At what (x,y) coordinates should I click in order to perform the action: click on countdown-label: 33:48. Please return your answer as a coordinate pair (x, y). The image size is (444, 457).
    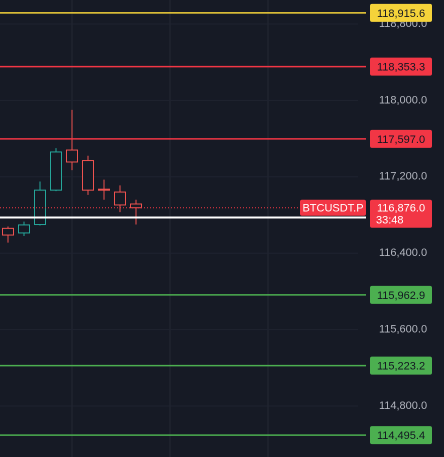
    Looking at the image, I should click on (390, 221).